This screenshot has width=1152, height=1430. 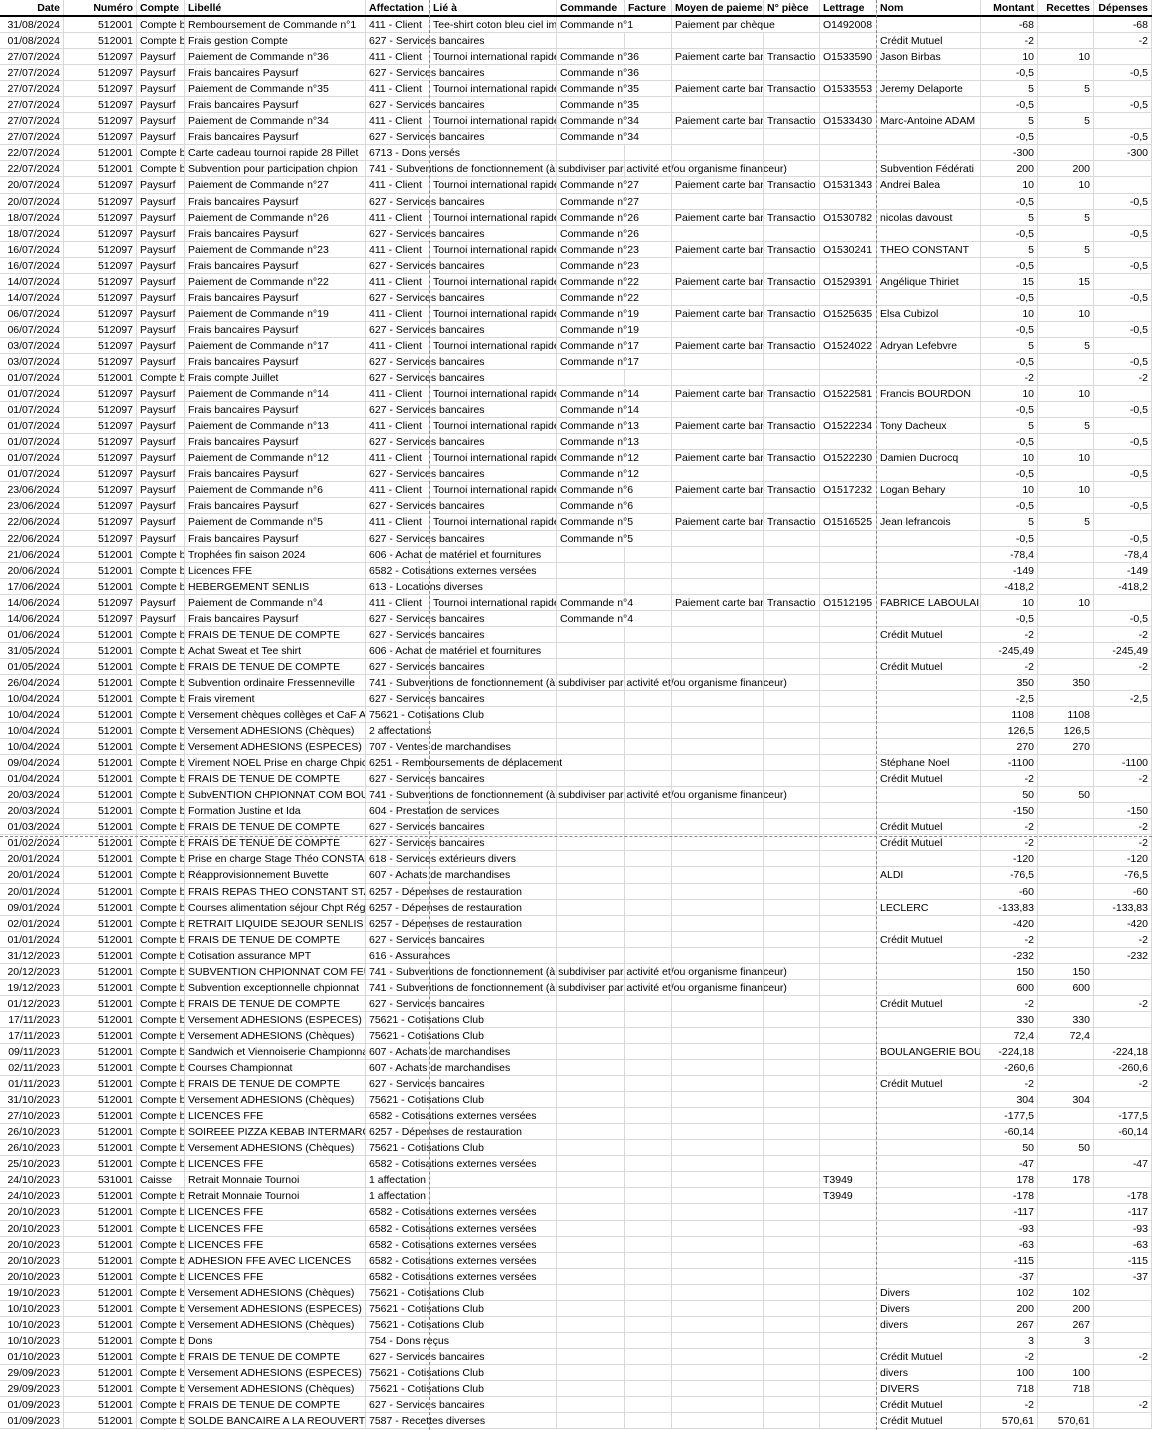 I want to click on cell-montant: -78,4, so click(x=1009, y=554).